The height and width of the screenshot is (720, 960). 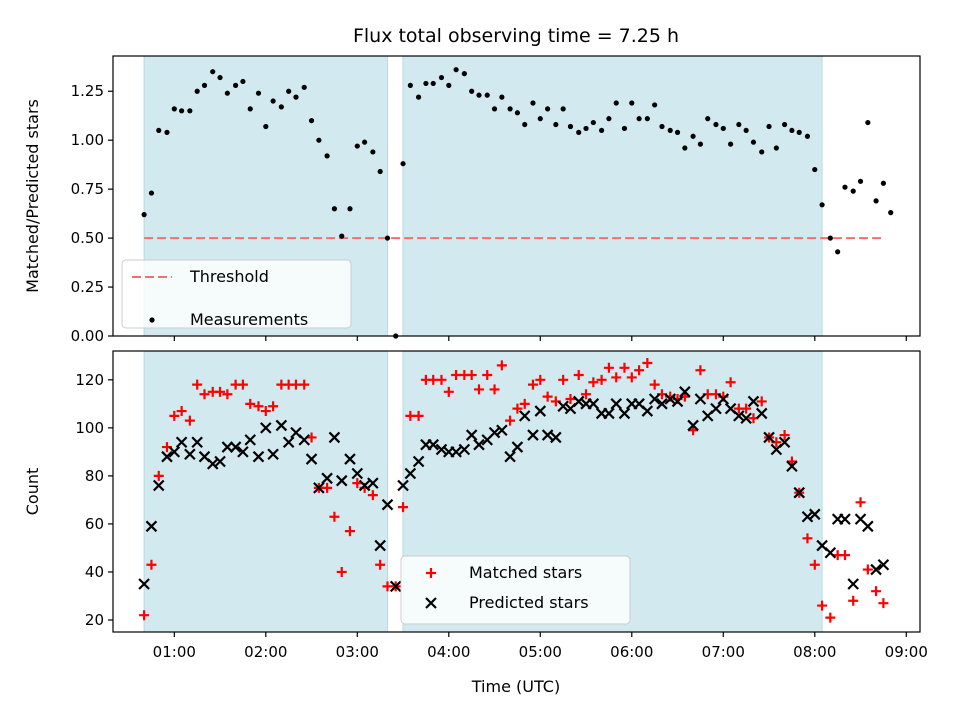 I want to click on x-tick-label: 07:00, so click(x=723, y=652).